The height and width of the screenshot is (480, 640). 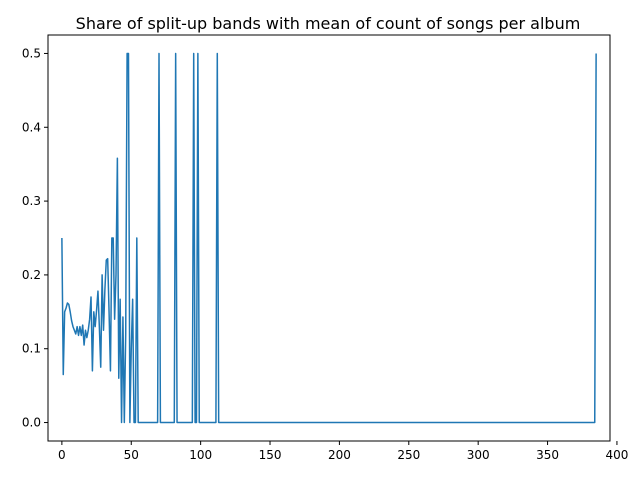 What do you see at coordinates (35, 238) in the screenshot?
I see `y-axis: 0.0 0.1 0.2 0.3 0.4 0.5` at bounding box center [35, 238].